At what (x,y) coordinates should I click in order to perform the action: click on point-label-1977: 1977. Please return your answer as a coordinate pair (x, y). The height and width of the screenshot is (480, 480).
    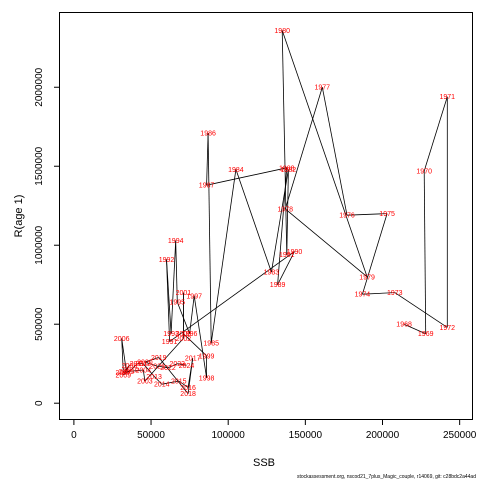
    Looking at the image, I should click on (323, 88).